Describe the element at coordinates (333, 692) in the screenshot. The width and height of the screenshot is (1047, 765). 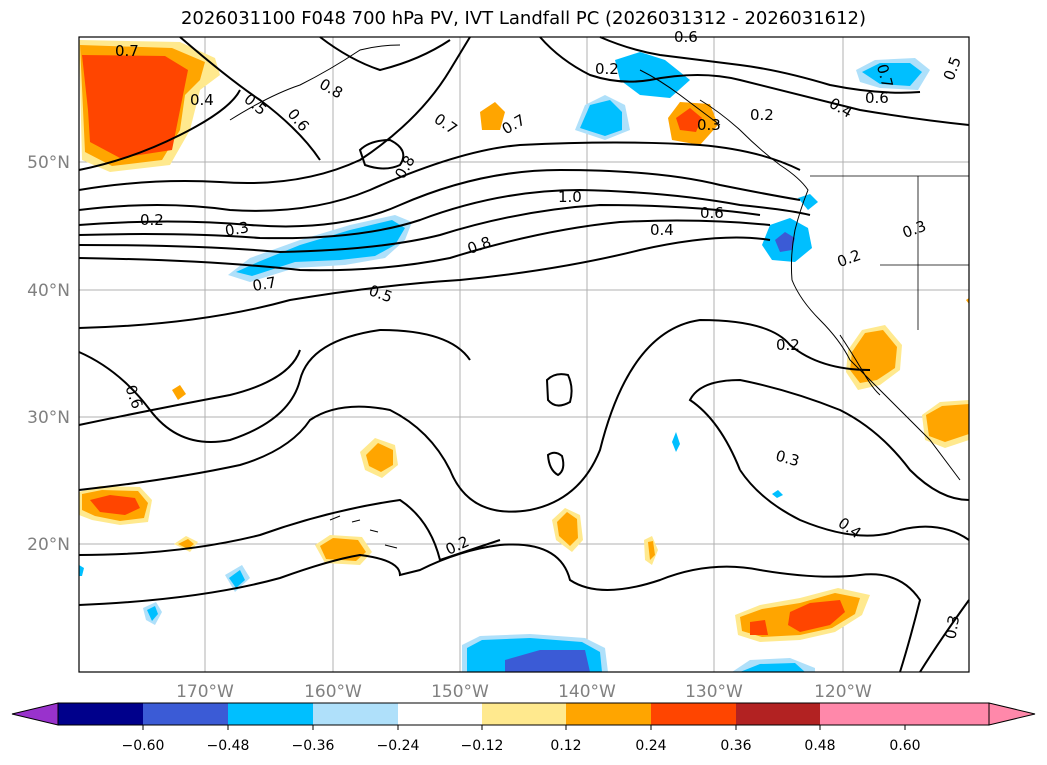
I see `lon-label-160w: 160°W` at that location.